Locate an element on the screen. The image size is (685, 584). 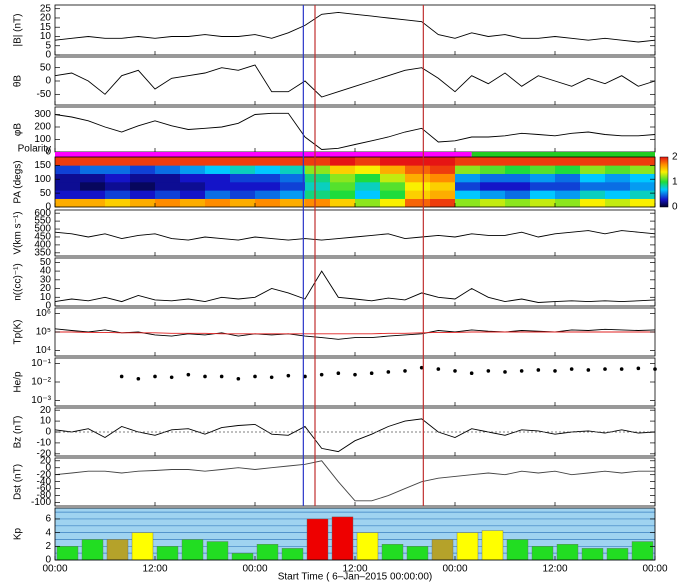
y-tick-label: -80 is located at coordinates (44, 495).